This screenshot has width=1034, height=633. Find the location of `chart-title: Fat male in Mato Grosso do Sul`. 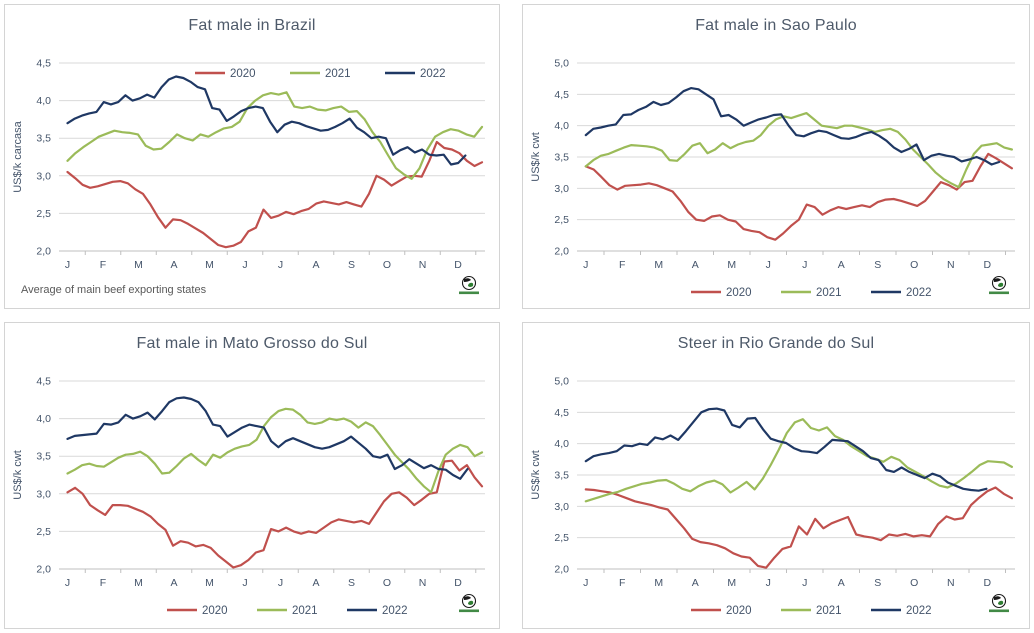

chart-title: Fat male in Mato Grosso do Sul is located at coordinates (252, 343).